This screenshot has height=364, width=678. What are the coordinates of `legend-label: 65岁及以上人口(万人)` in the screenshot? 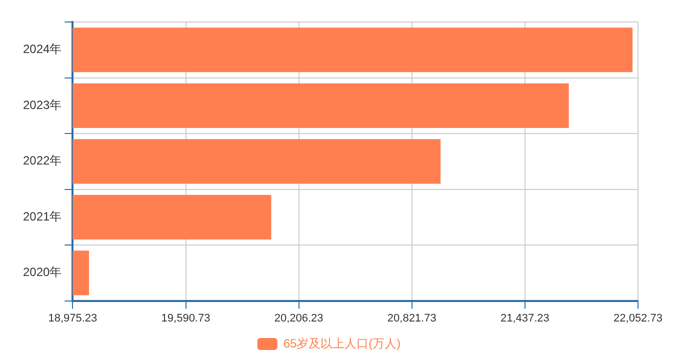 It's located at (342, 343).